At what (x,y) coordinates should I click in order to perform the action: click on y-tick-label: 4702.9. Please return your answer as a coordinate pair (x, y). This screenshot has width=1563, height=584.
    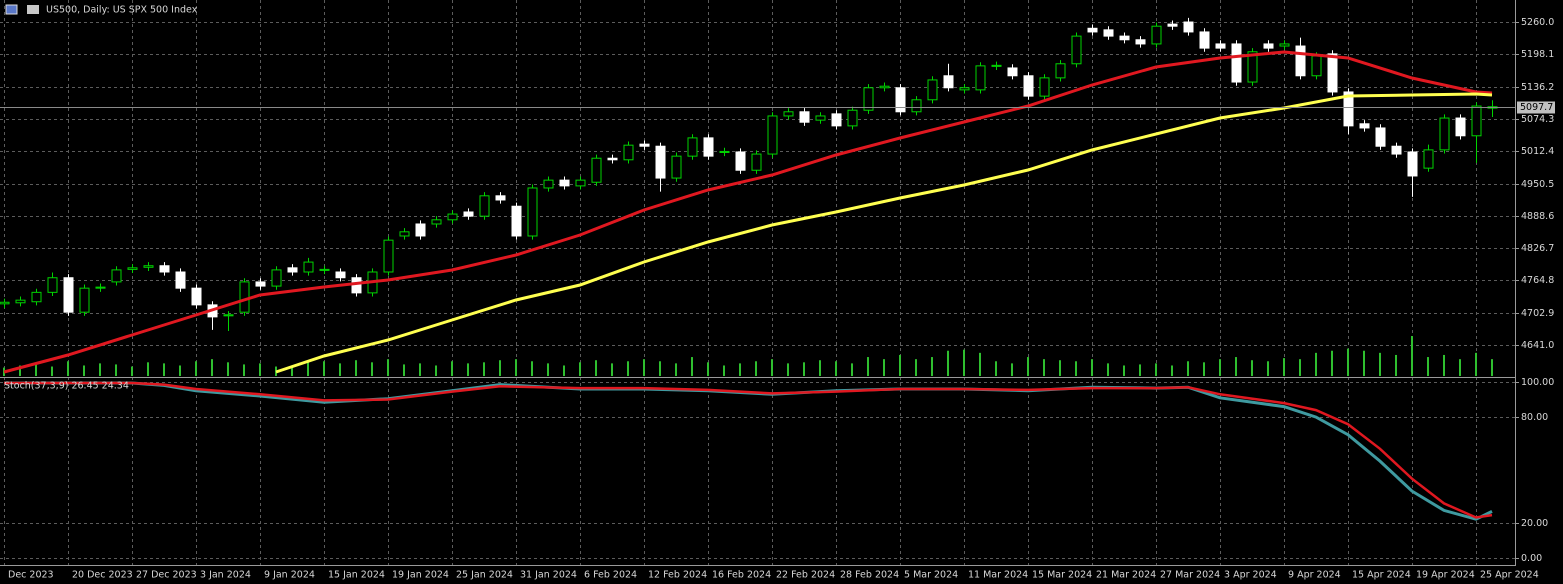
    Looking at the image, I should click on (1537, 313).